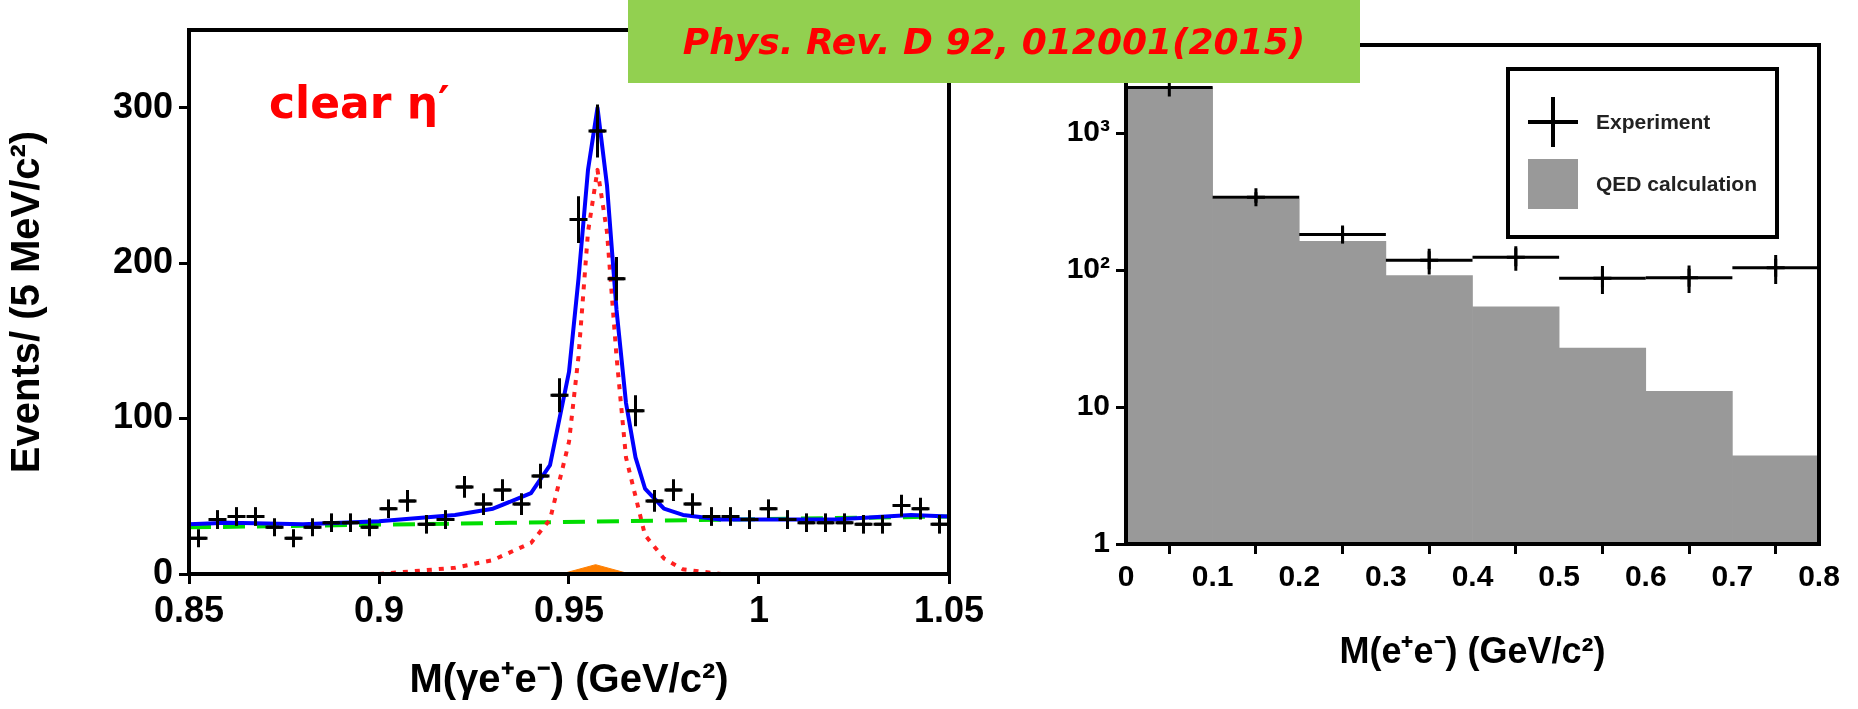 The height and width of the screenshot is (709, 1858). What do you see at coordinates (1212, 576) in the screenshot?
I see `x-tick-label: 0.1` at bounding box center [1212, 576].